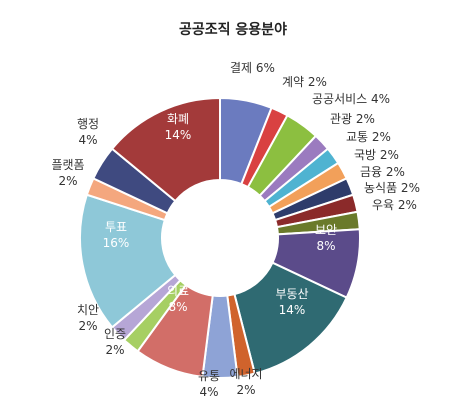 This screenshot has width=466, height=417. Describe the element at coordinates (292, 310) in the screenshot. I see `slice-value-11: 14%` at that location.